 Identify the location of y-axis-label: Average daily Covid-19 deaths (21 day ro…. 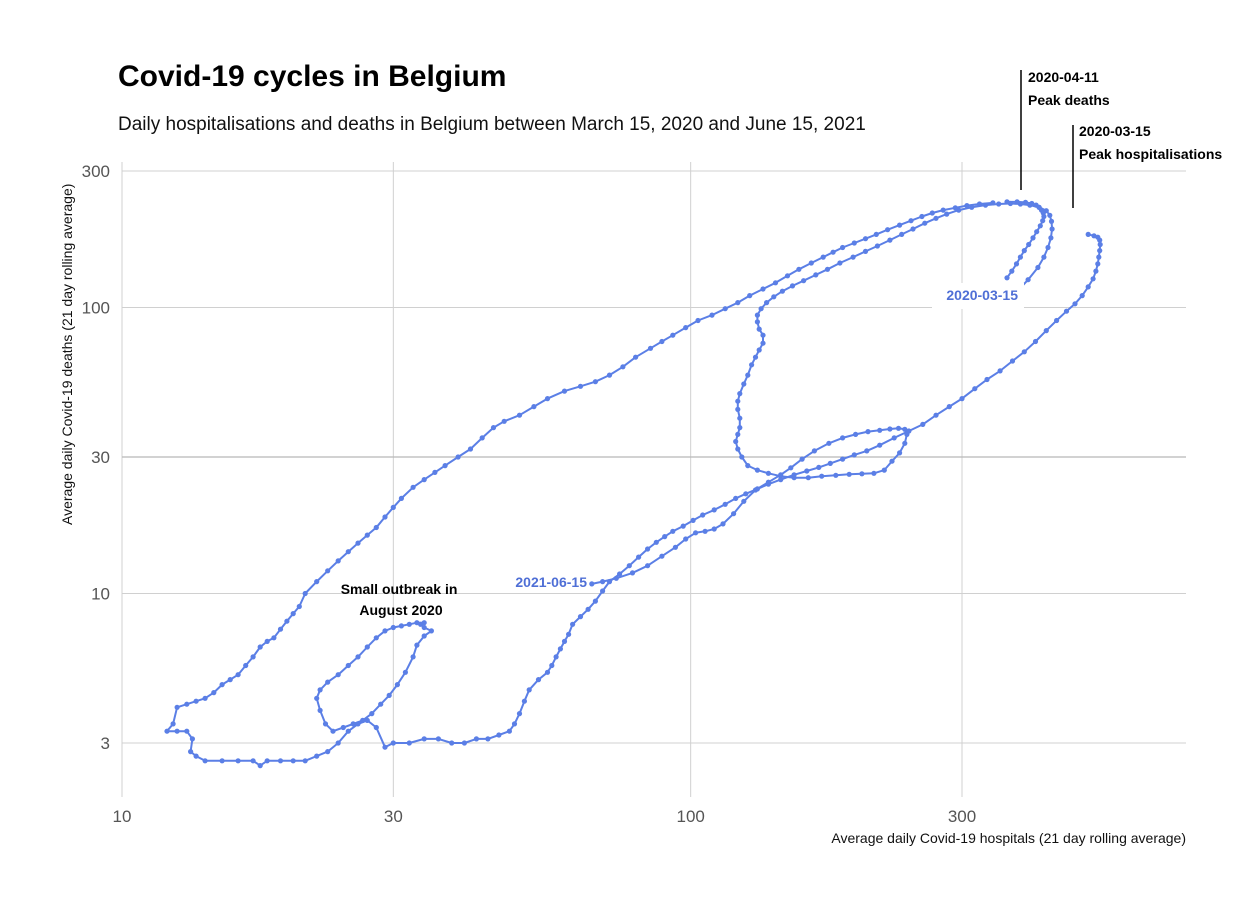
(67, 354).